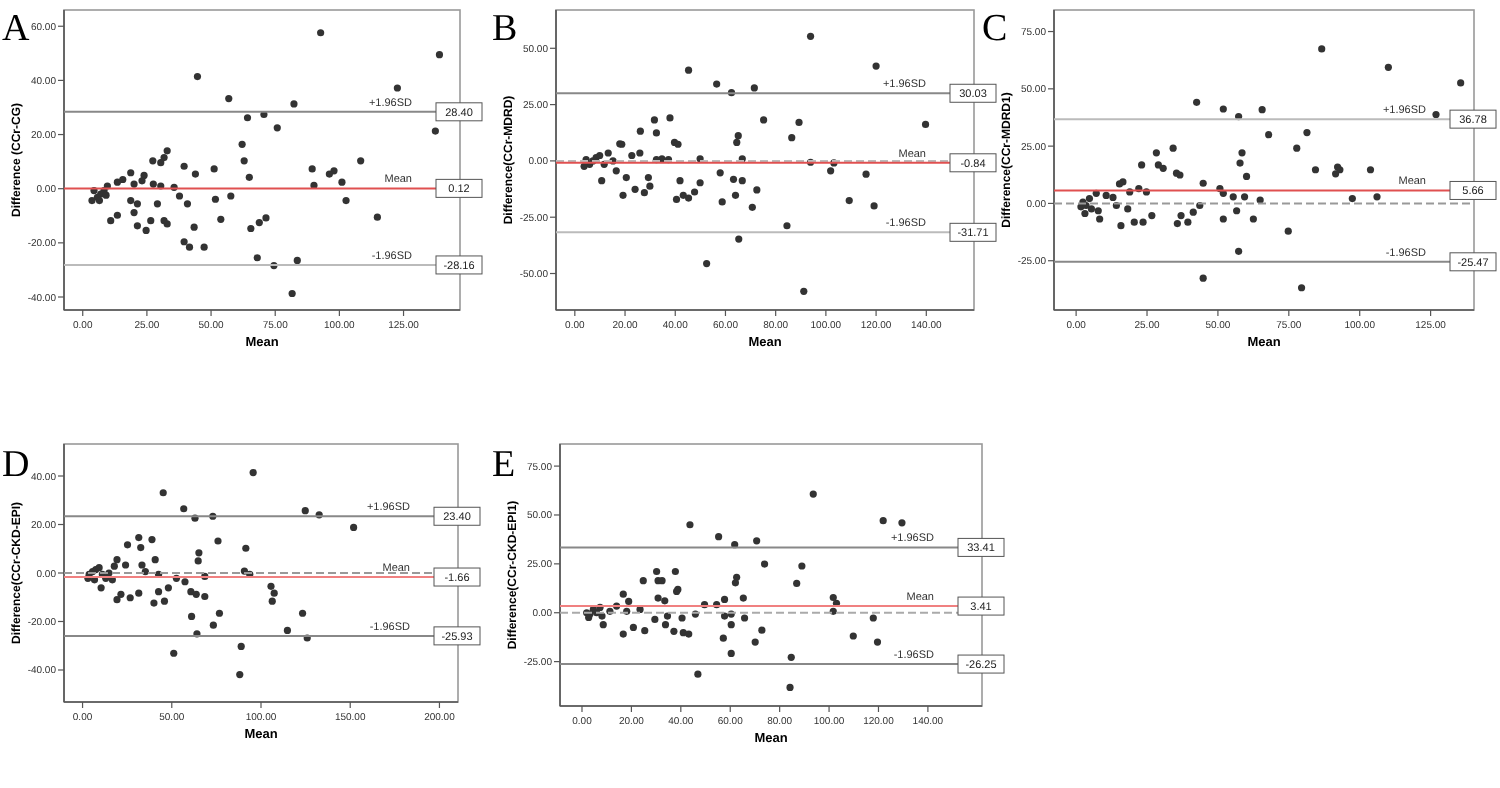 The height and width of the screenshot is (788, 1500). Describe the element at coordinates (504, 465) in the screenshot. I see `chart-title: E` at that location.